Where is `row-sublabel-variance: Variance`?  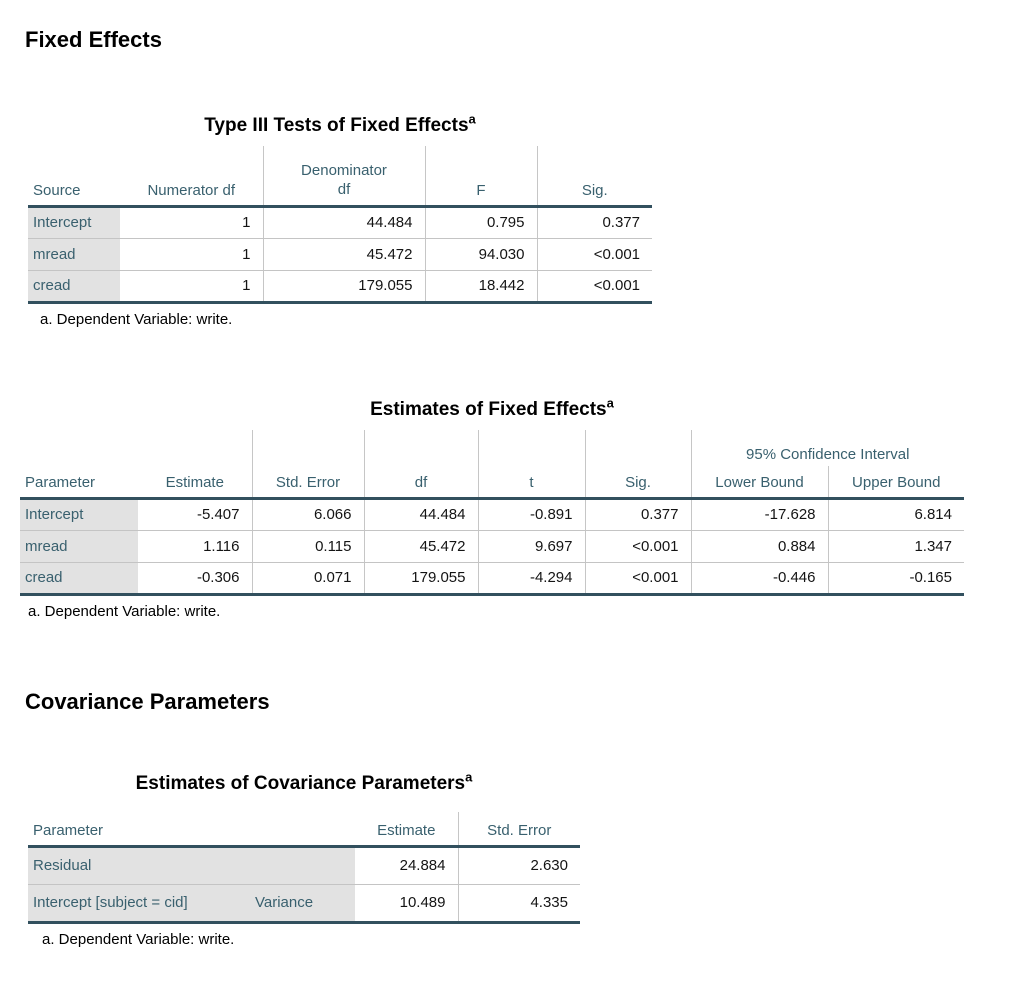
row-sublabel-variance: Variance is located at coordinates (302, 904).